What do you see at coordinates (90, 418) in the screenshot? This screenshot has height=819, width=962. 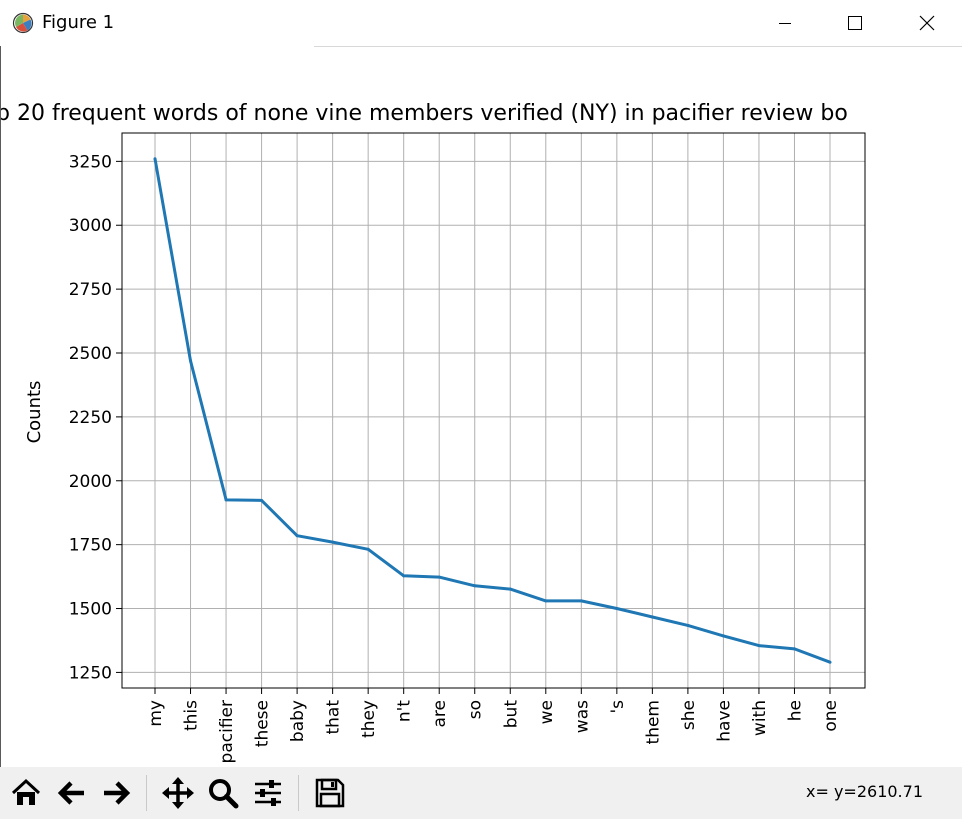 I see `y-tick-label: 2250` at bounding box center [90, 418].